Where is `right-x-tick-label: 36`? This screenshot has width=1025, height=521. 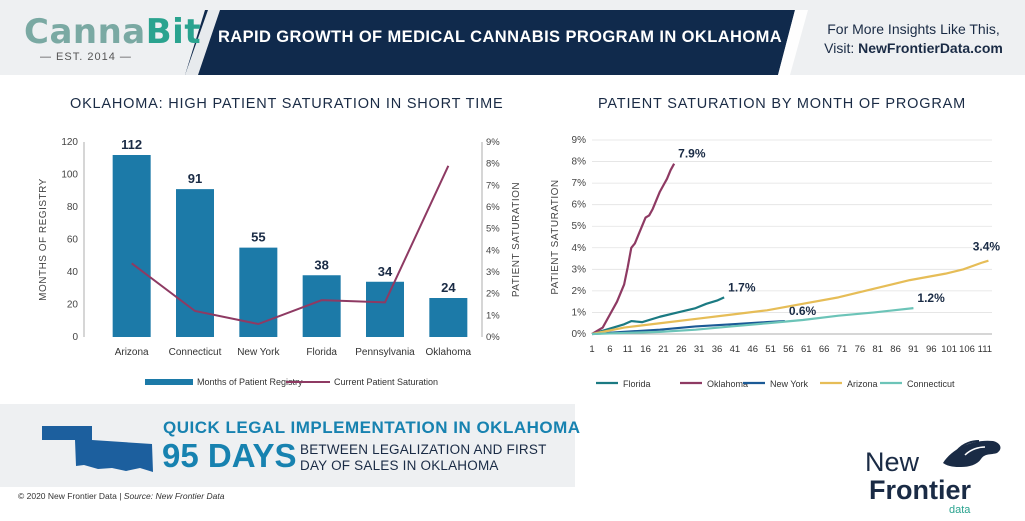
right-x-tick-label: 36 is located at coordinates (717, 349).